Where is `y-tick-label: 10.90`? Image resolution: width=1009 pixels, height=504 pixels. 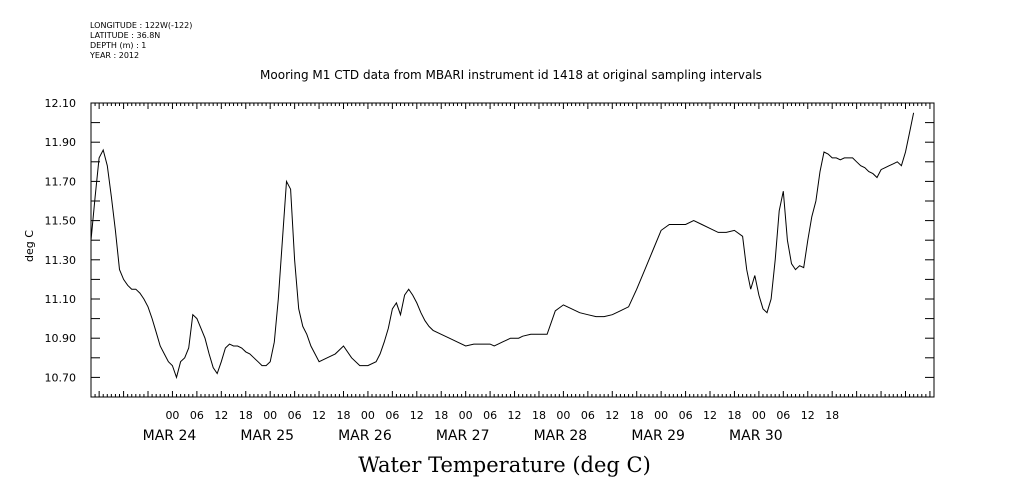
y-tick-label: 10.90 is located at coordinates (61, 338).